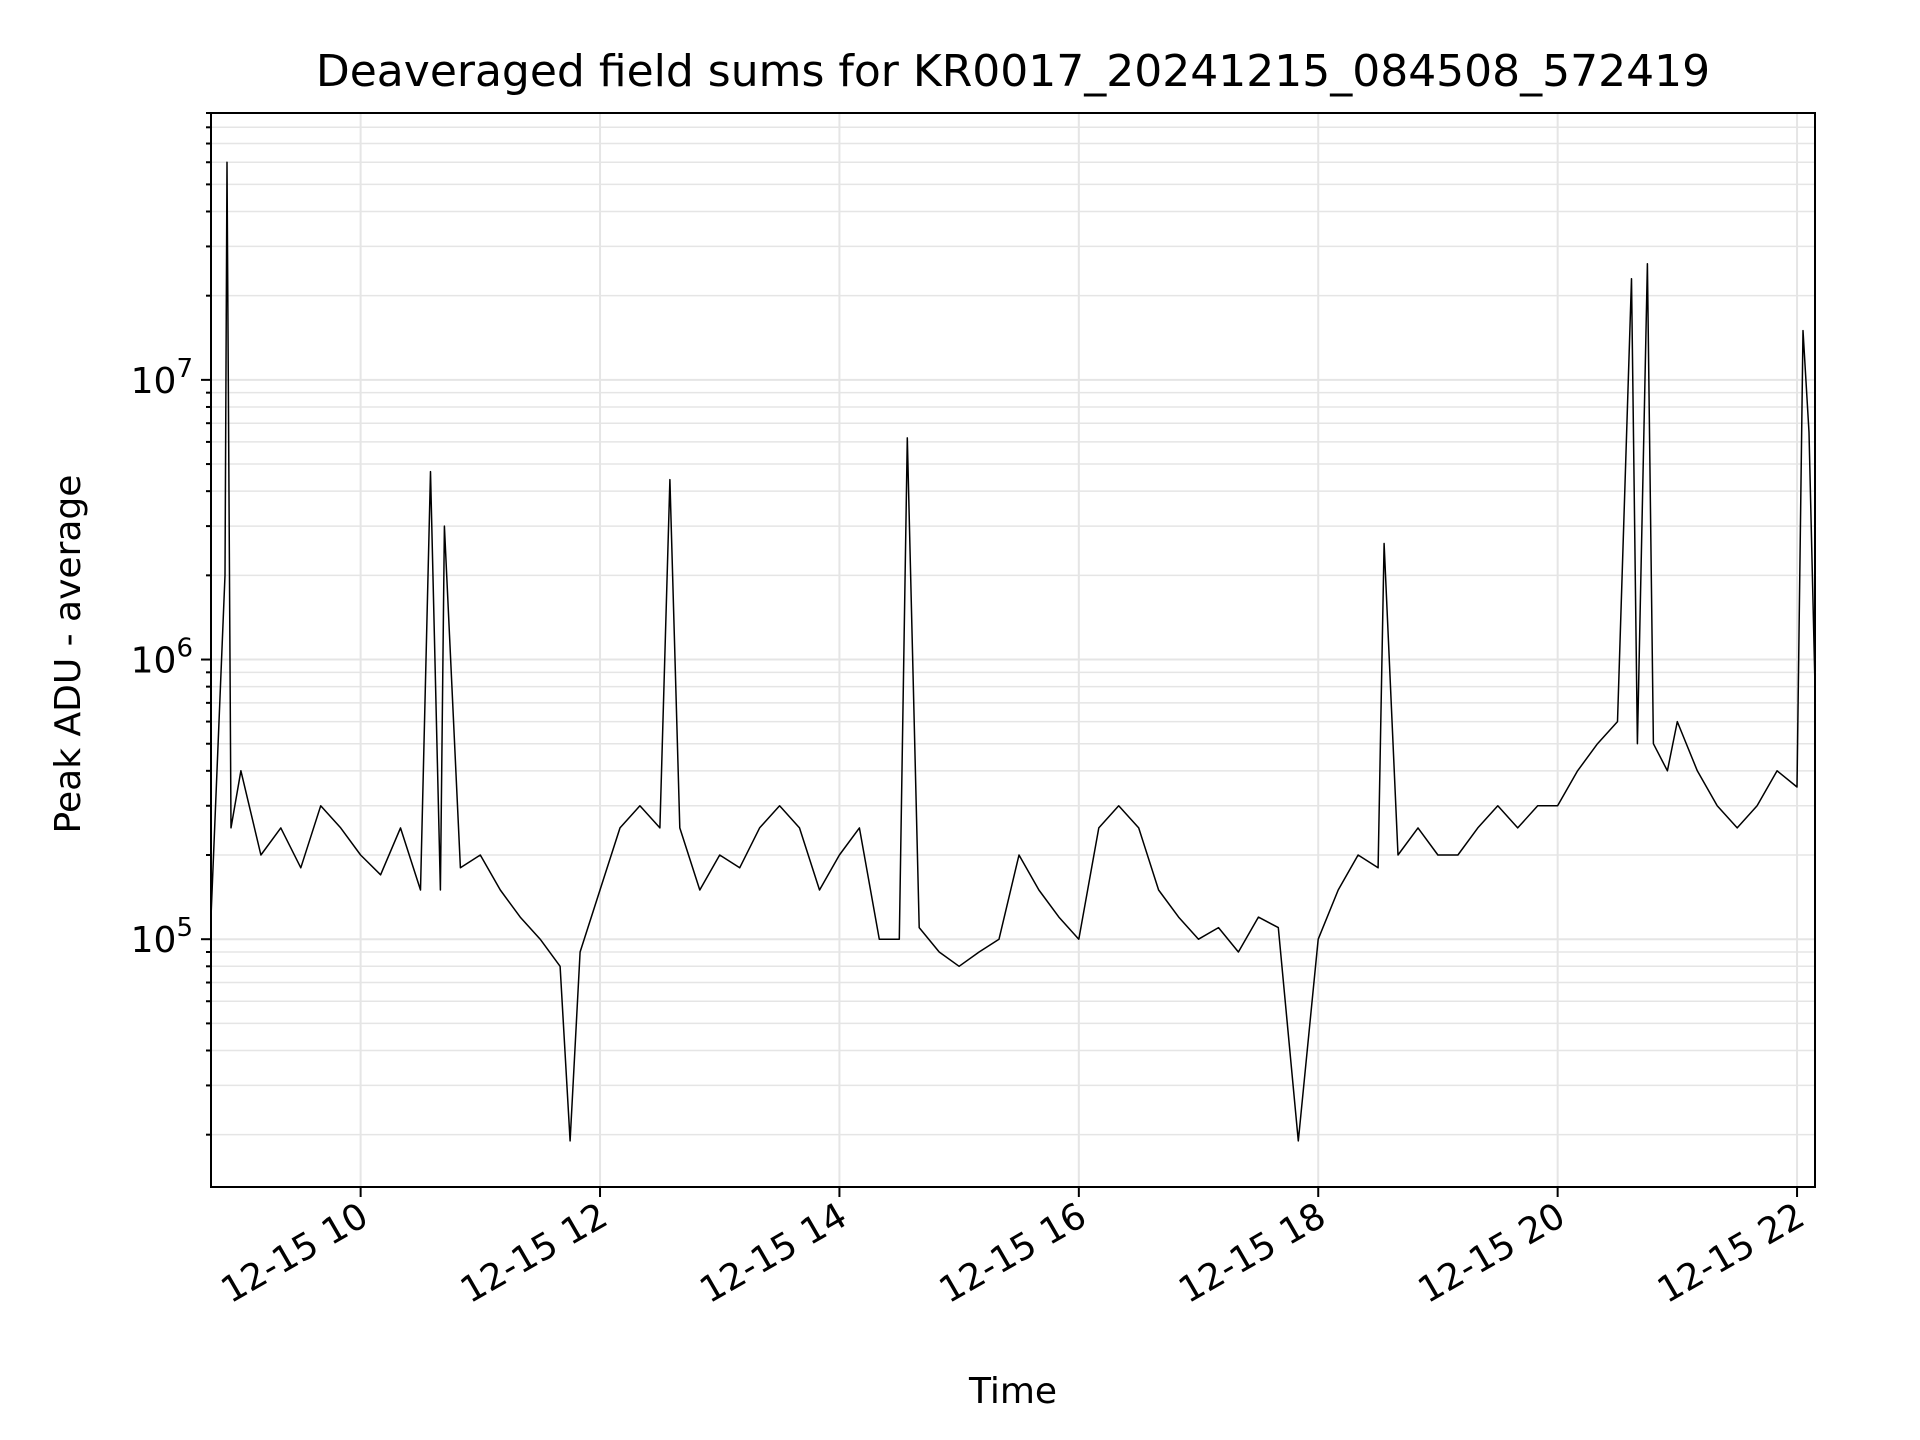 Image resolution: width=1920 pixels, height=1440 pixels. Describe the element at coordinates (162, 378) in the screenshot. I see `y-tick-label: 10⁷` at that location.